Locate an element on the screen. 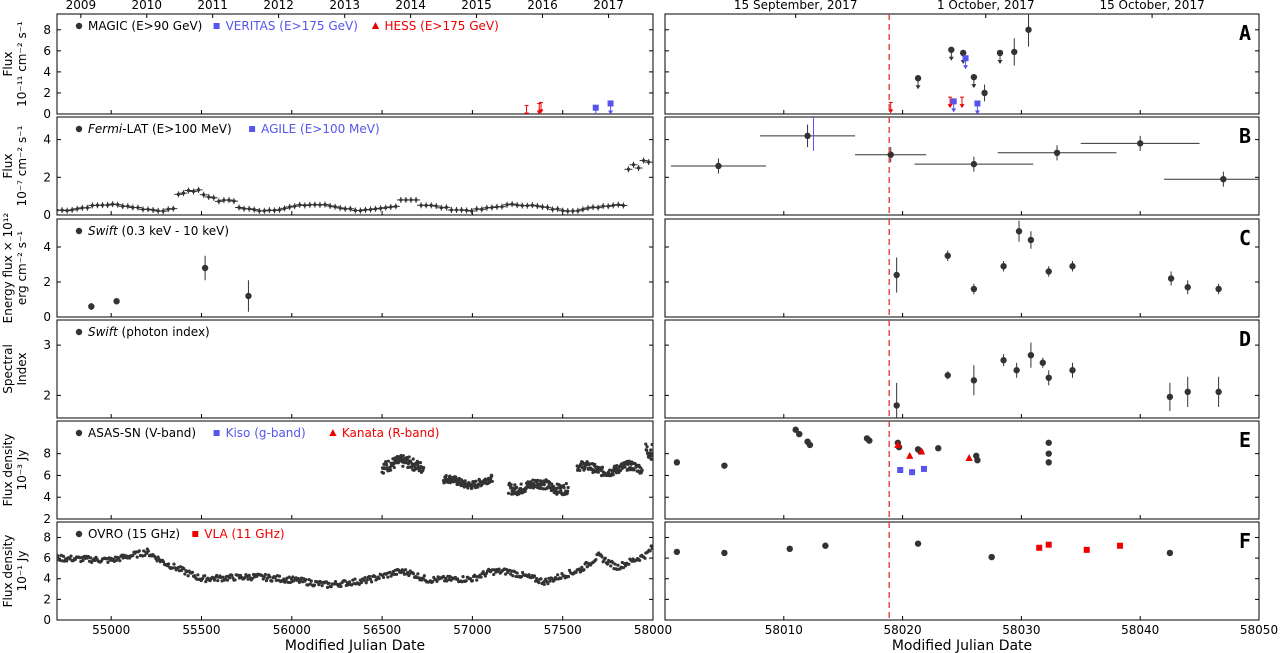 The image size is (1280, 653). swift-photon-index--point-8 is located at coordinates (1072, 370).